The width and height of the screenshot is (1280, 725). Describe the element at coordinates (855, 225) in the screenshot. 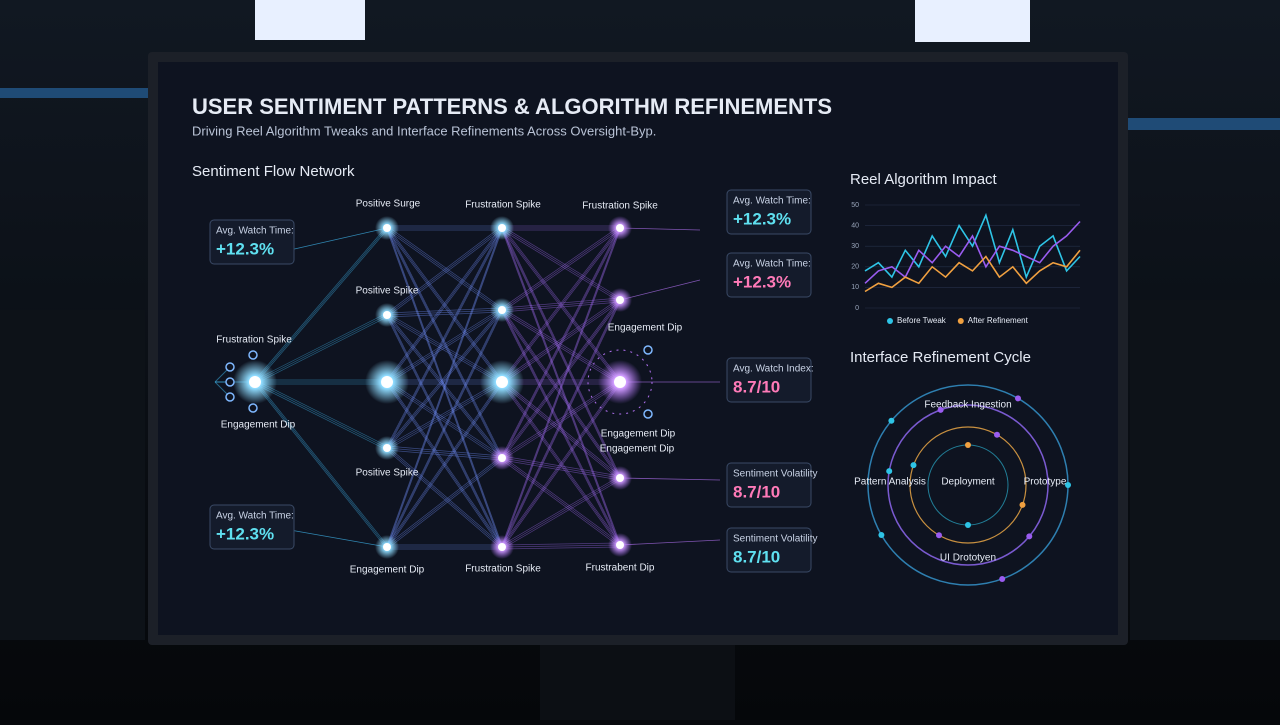

I see `y-tick-label: 40` at that location.